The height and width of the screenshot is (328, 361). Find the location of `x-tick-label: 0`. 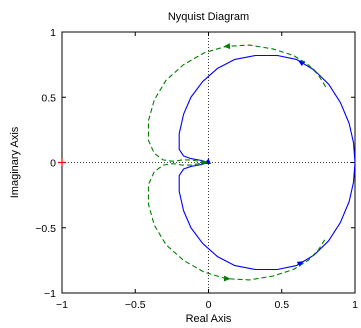

x-tick-label: 0 is located at coordinates (209, 305).